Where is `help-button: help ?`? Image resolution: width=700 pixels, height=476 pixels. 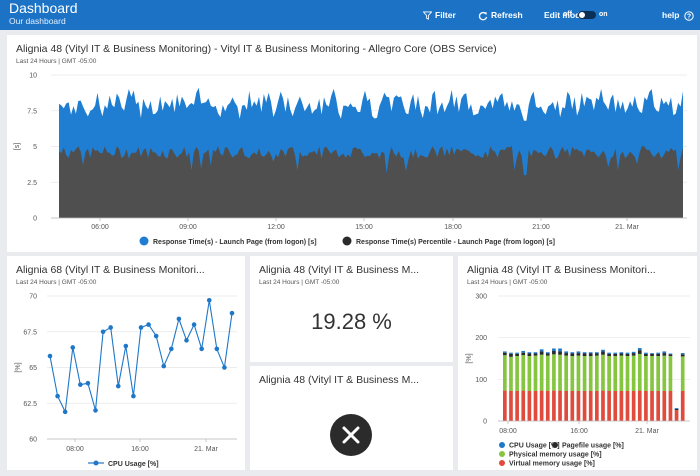 help-button: help ? is located at coordinates (678, 15).